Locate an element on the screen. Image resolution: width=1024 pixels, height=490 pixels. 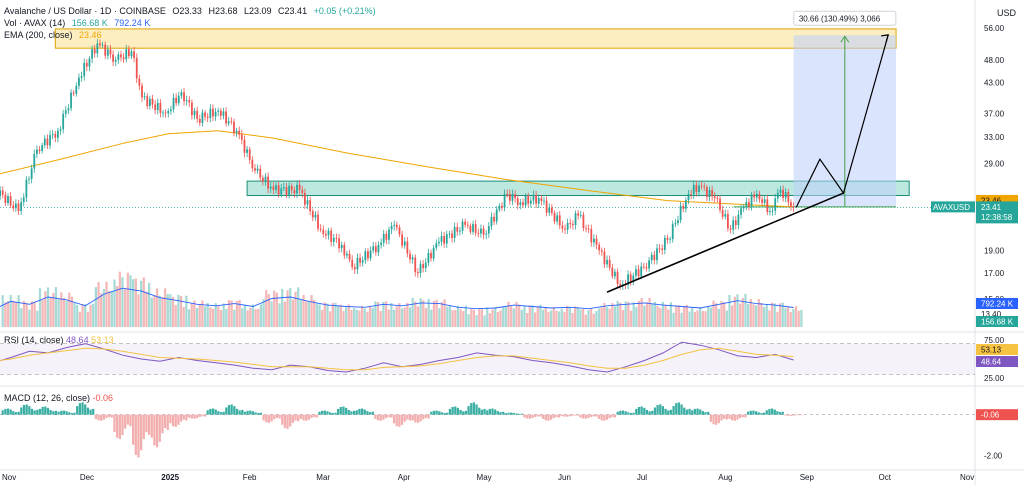
rsi-band is located at coordinates (487, 359).